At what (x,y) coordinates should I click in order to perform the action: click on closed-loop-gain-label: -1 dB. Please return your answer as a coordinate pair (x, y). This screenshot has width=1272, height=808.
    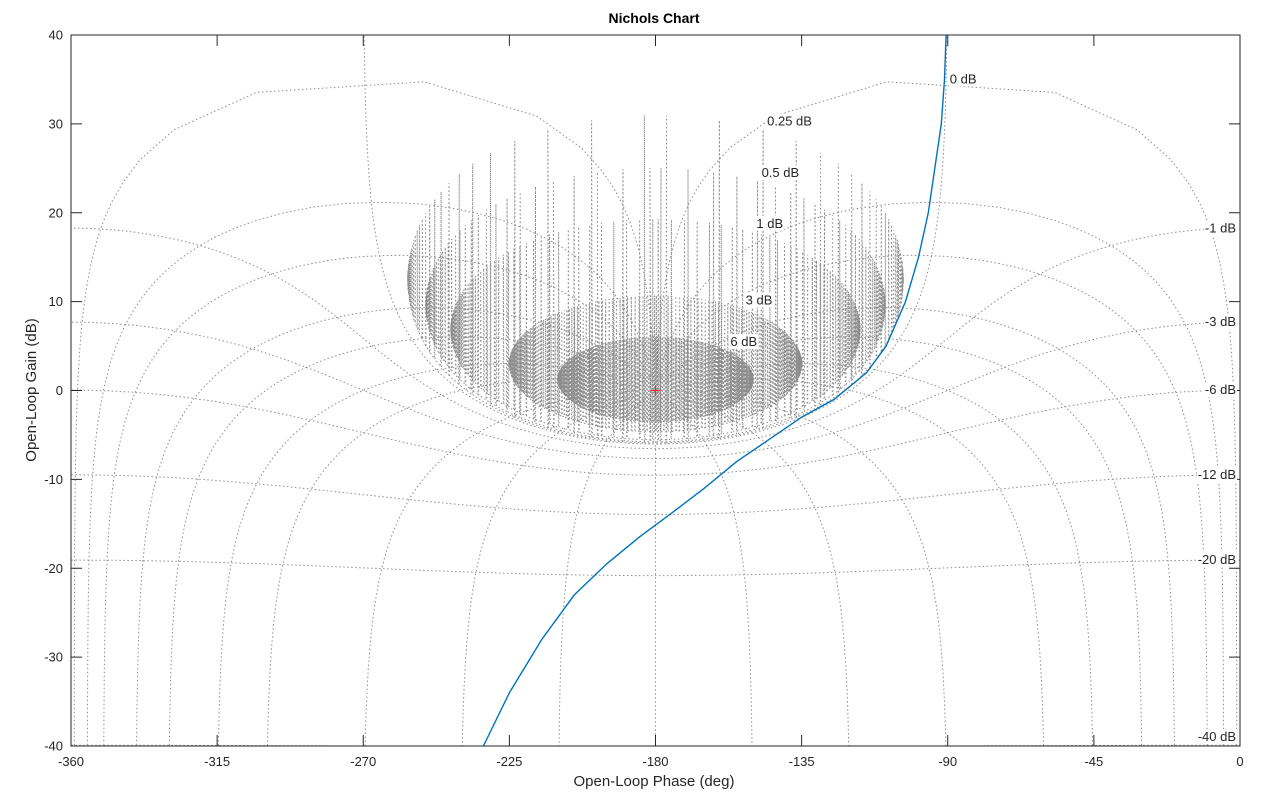
    Looking at the image, I should click on (1220, 227).